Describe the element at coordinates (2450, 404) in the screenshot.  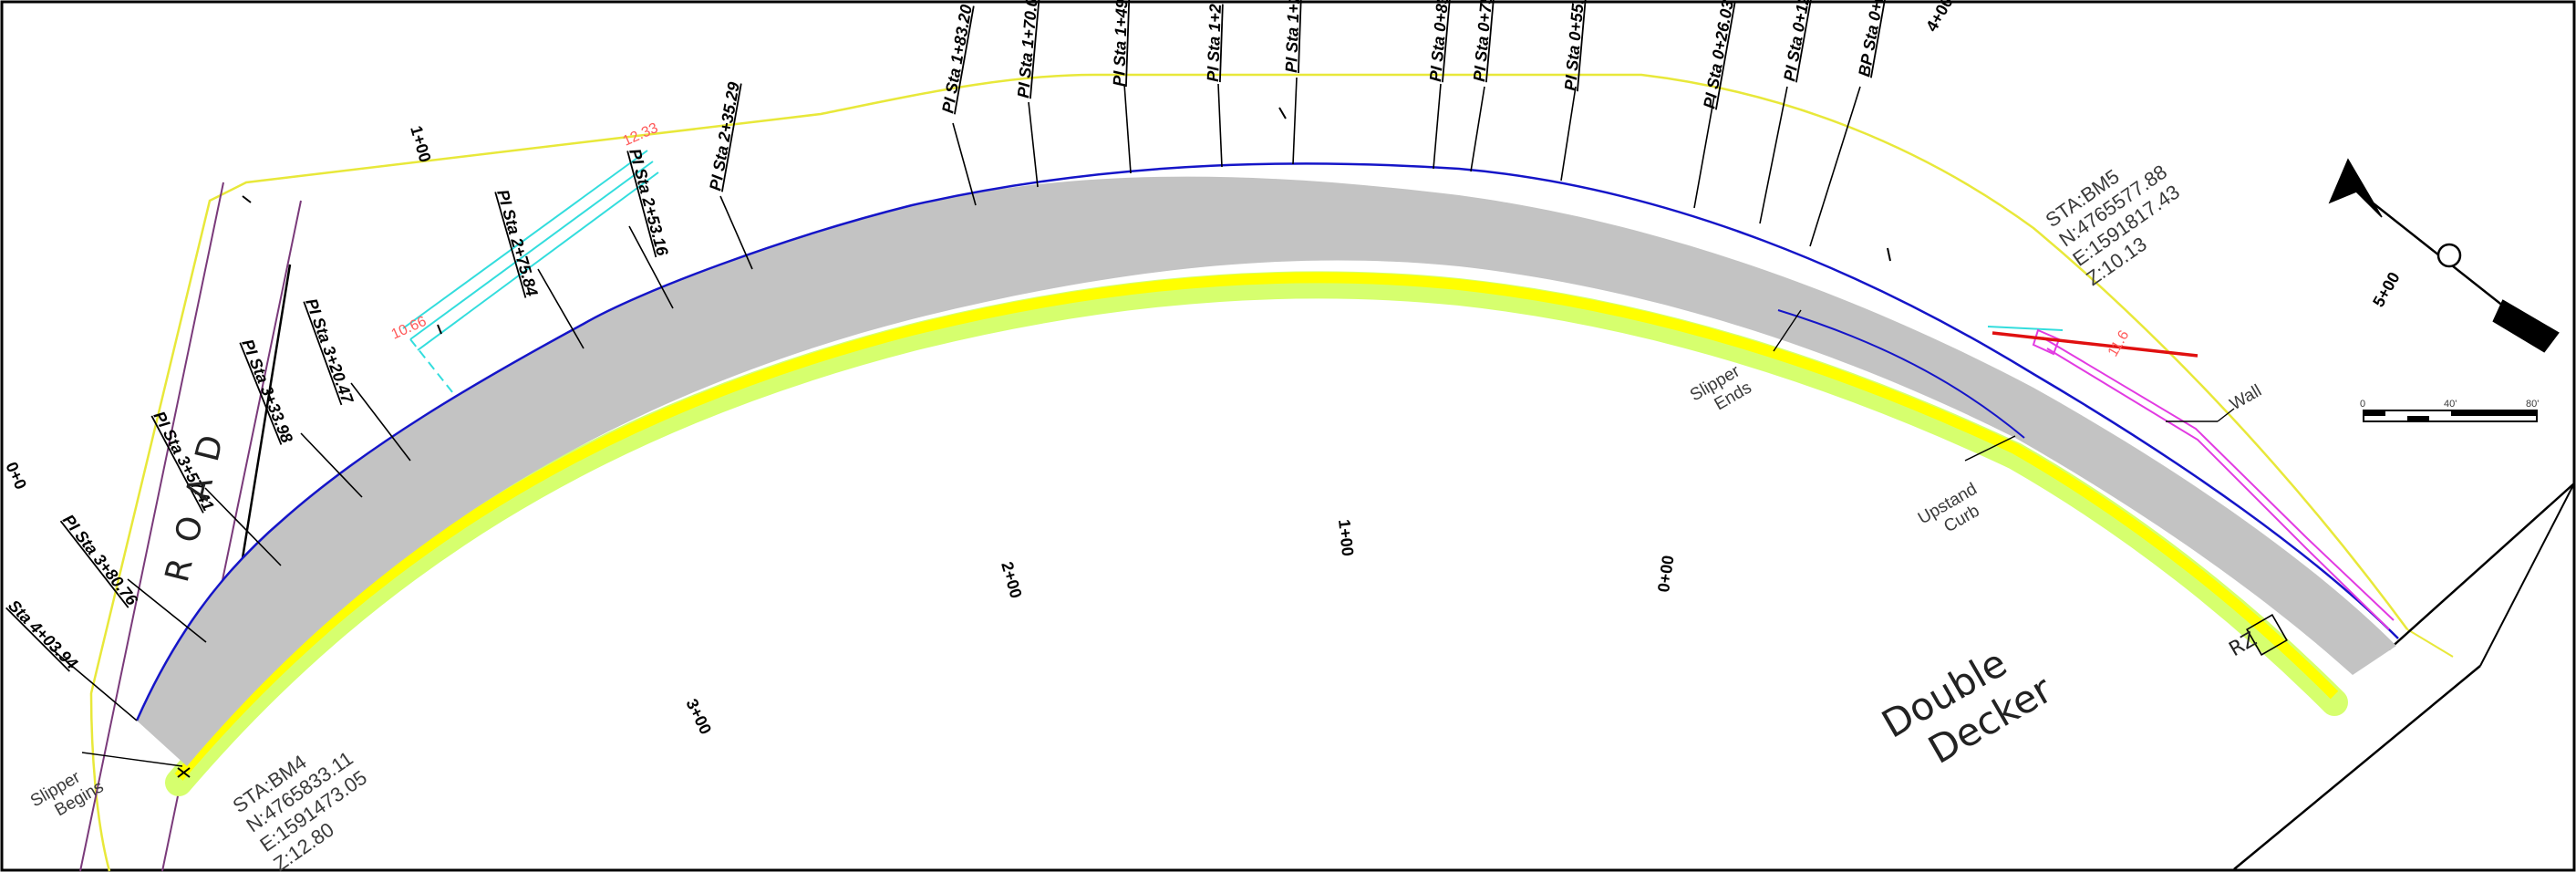
I see `svg-text: 40'` at that location.